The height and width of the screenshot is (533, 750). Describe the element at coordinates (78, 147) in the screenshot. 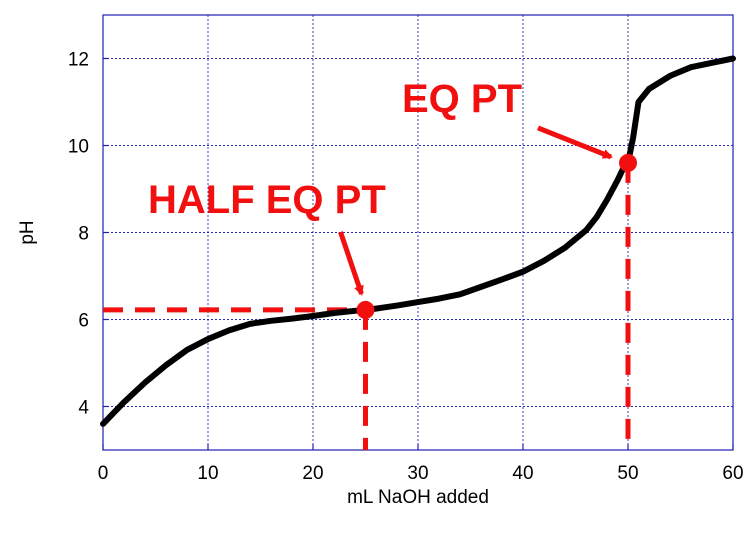

I see `y-tick-label: 10` at that location.